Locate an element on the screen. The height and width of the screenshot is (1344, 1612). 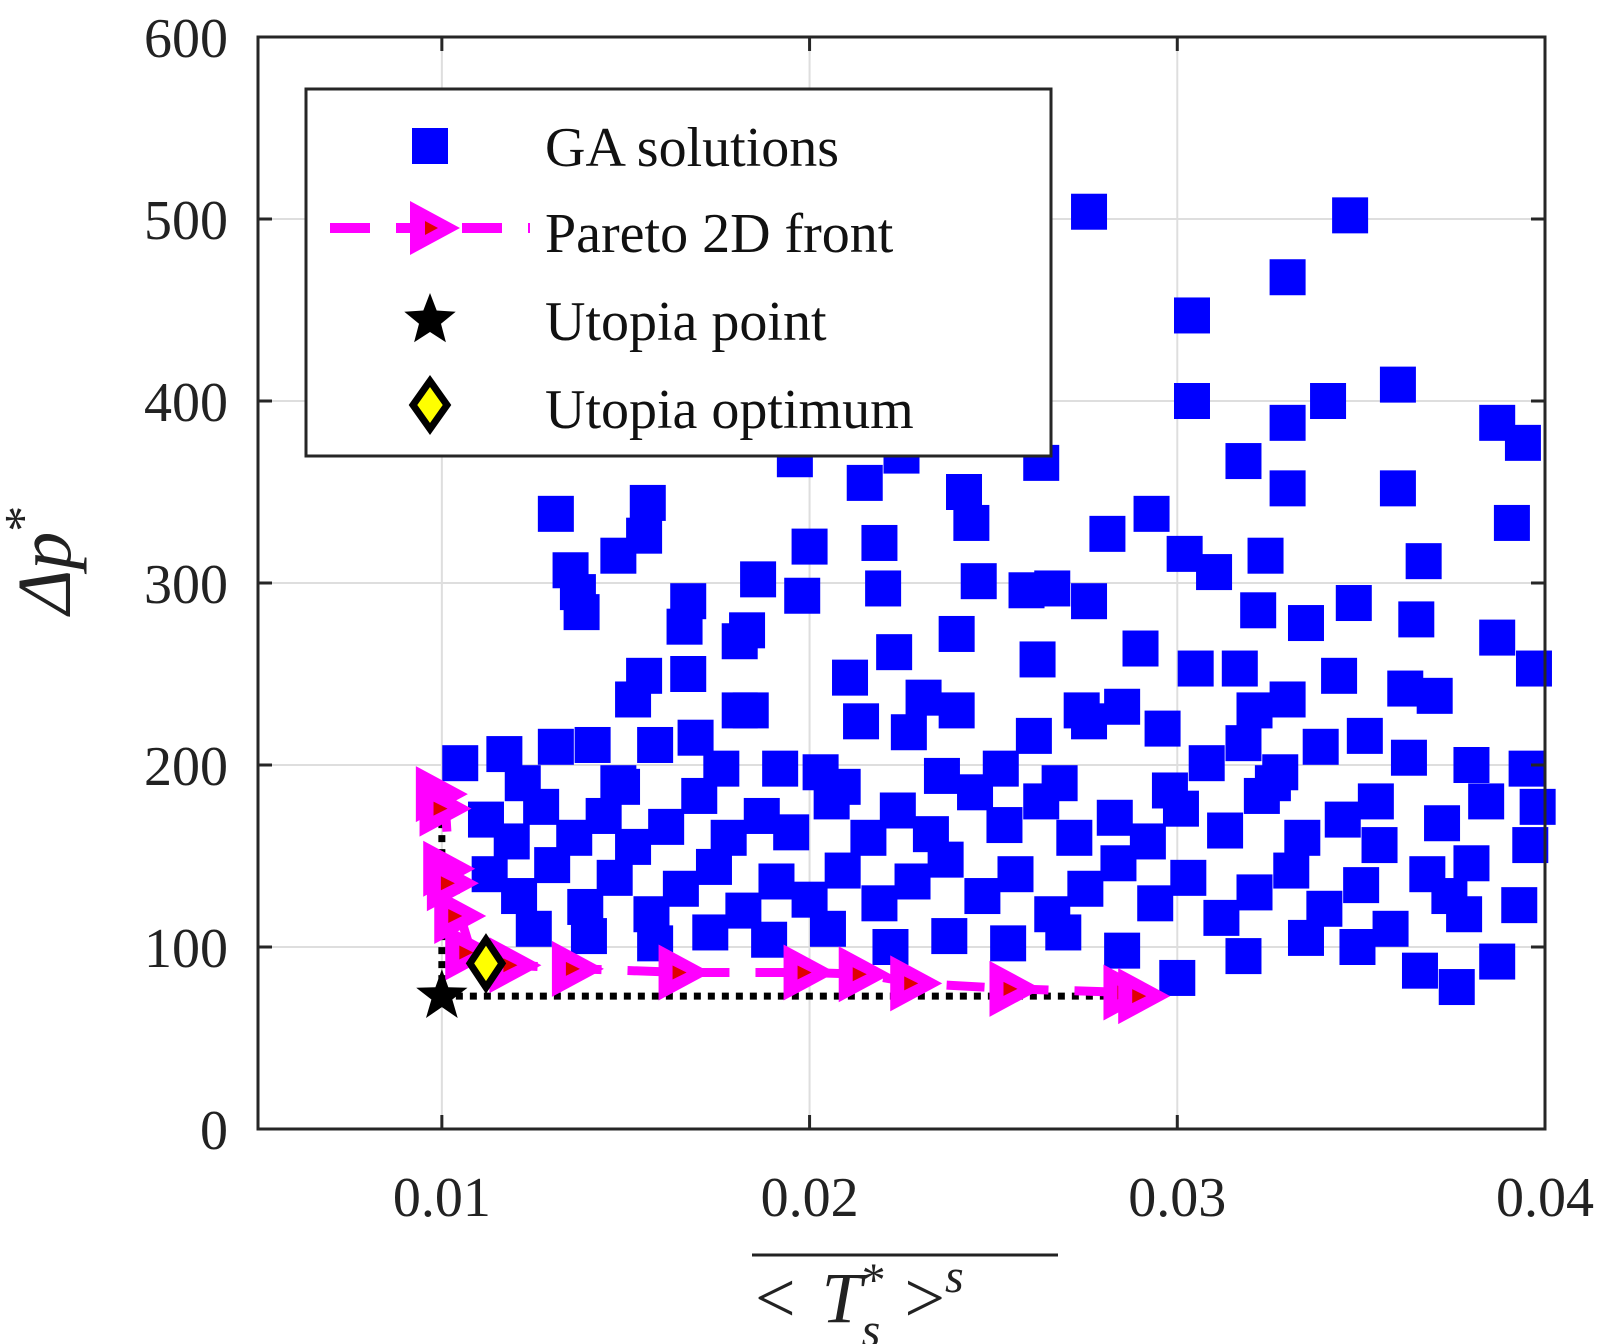
legend-utopia-point-marker is located at coordinates (430, 318).